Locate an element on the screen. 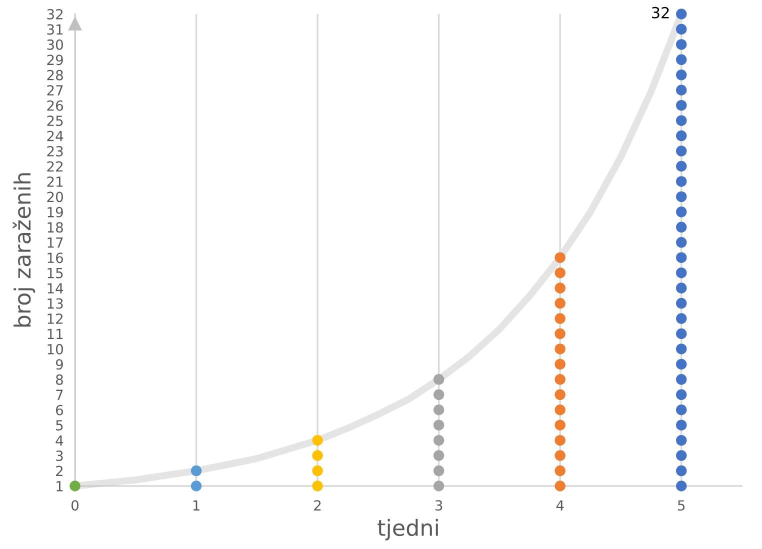  y-tick-label: 13 is located at coordinates (55, 303).